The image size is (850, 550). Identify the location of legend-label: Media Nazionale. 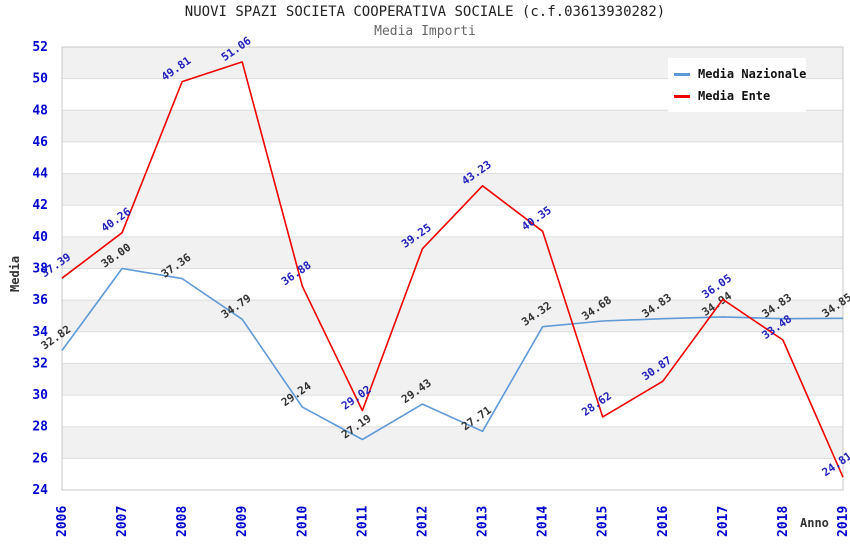
(752, 74).